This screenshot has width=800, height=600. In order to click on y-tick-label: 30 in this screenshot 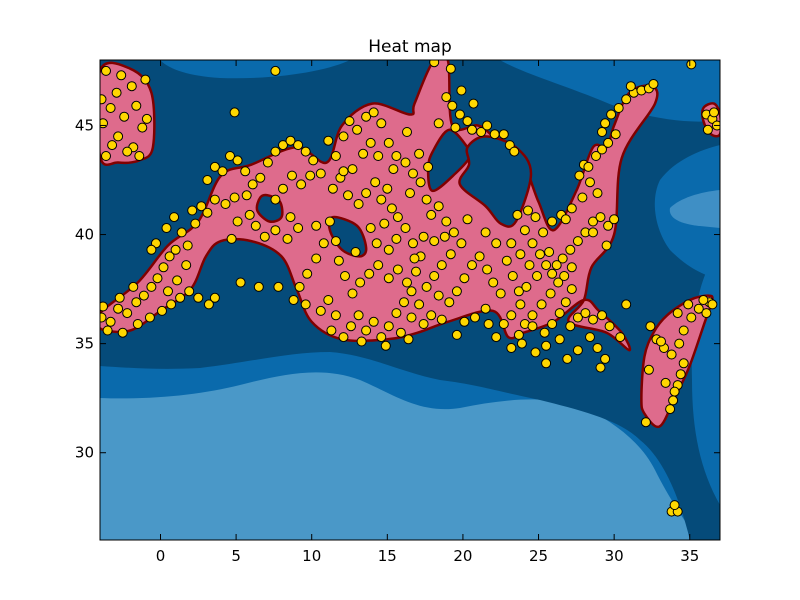, I will do `click(84, 453)`.